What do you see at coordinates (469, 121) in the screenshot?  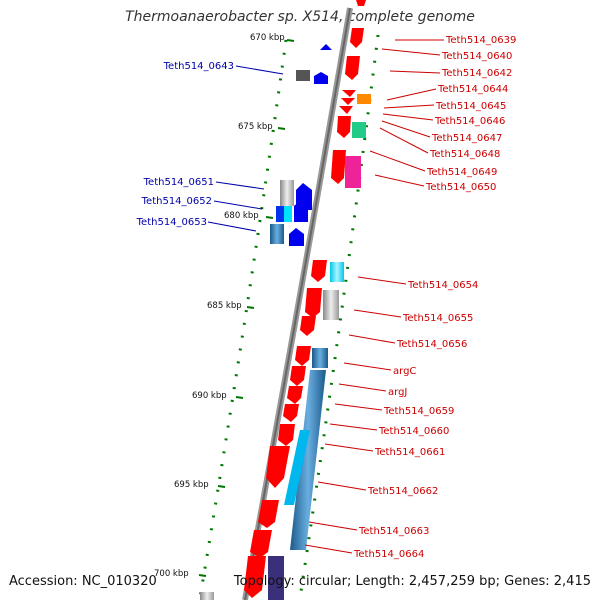 I see `label-teth514-0646: Teth514_0646` at bounding box center [469, 121].